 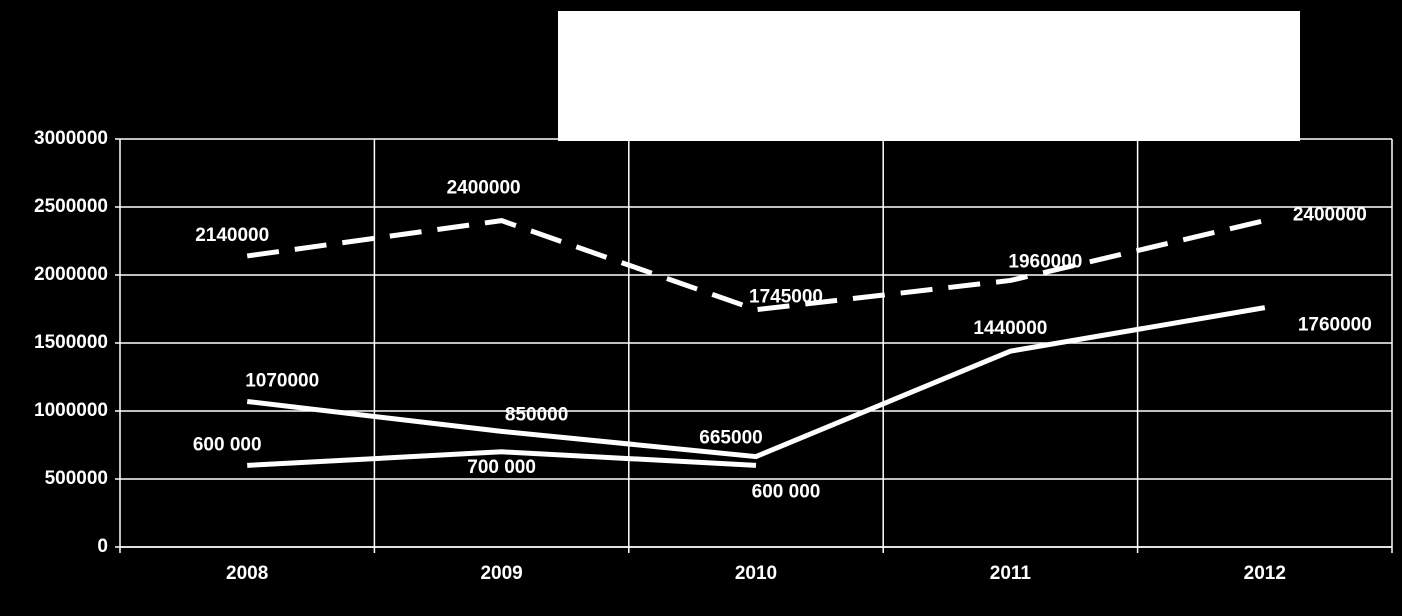 I want to click on data-label: 665000, so click(x=730, y=438).